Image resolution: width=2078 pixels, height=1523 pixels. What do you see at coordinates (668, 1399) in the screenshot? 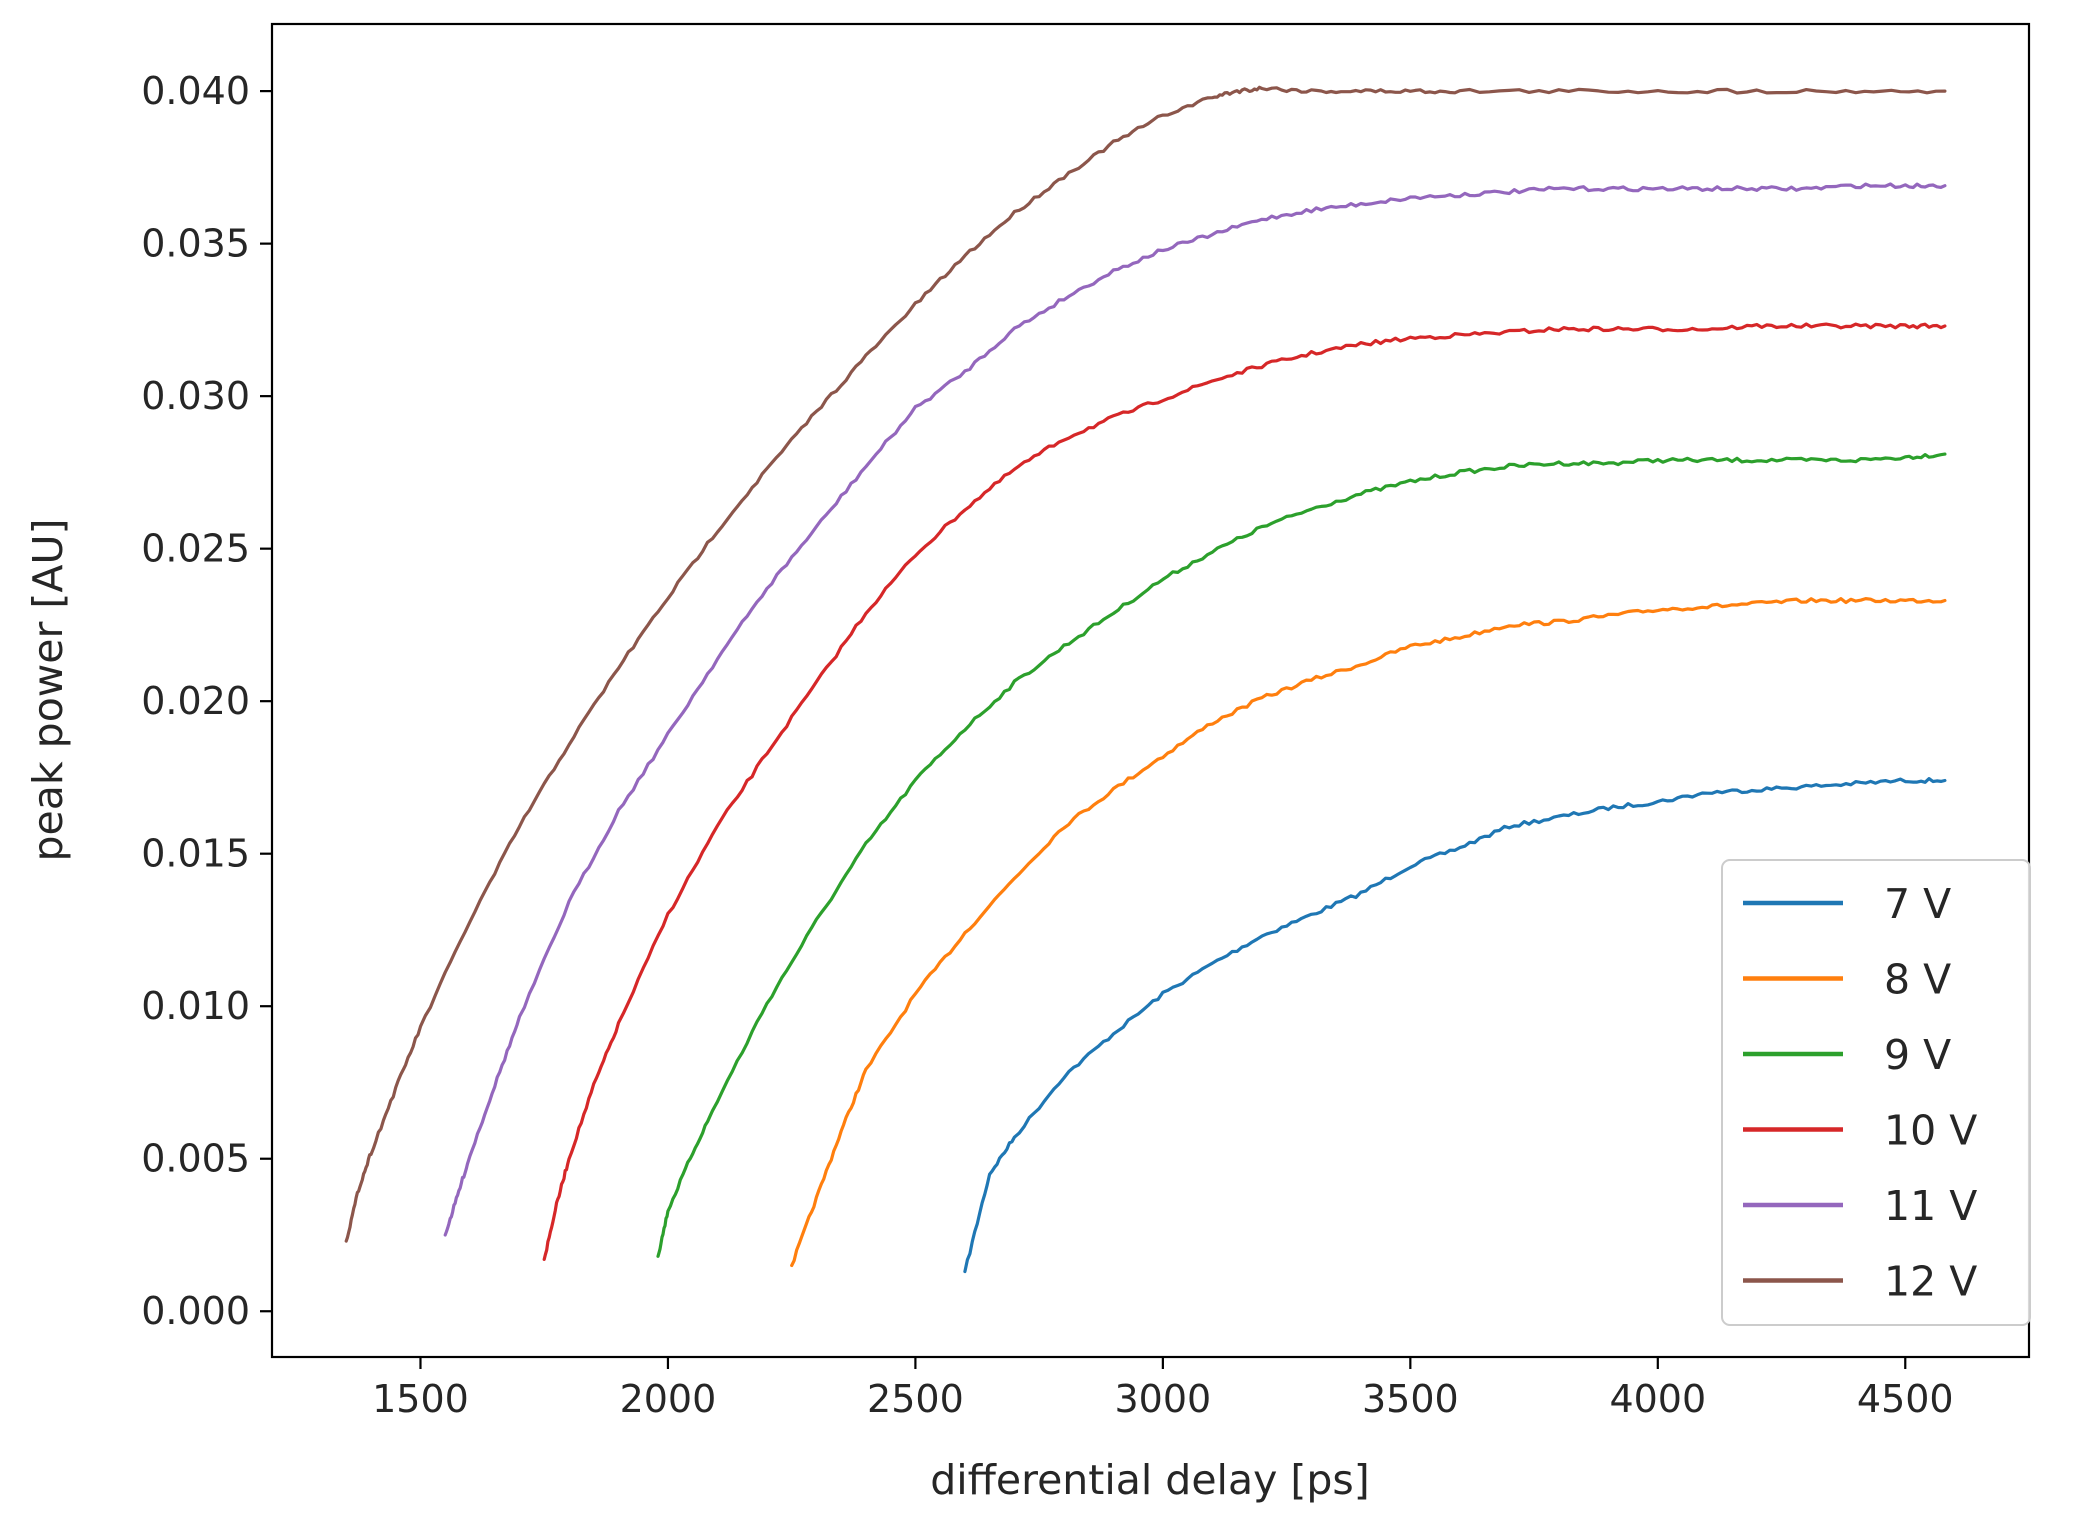
I see `x-tick-label: 2000` at bounding box center [668, 1399].